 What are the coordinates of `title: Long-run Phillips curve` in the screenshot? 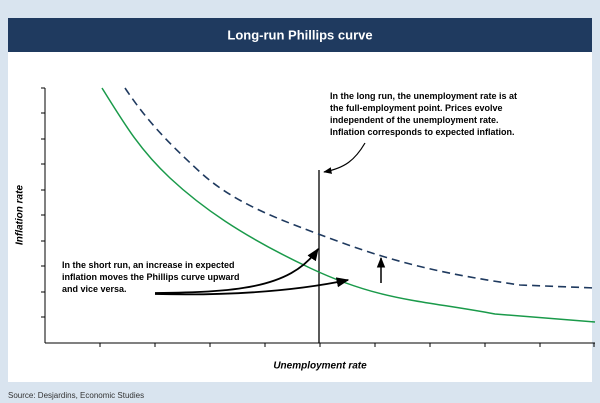 It's located at (299, 34).